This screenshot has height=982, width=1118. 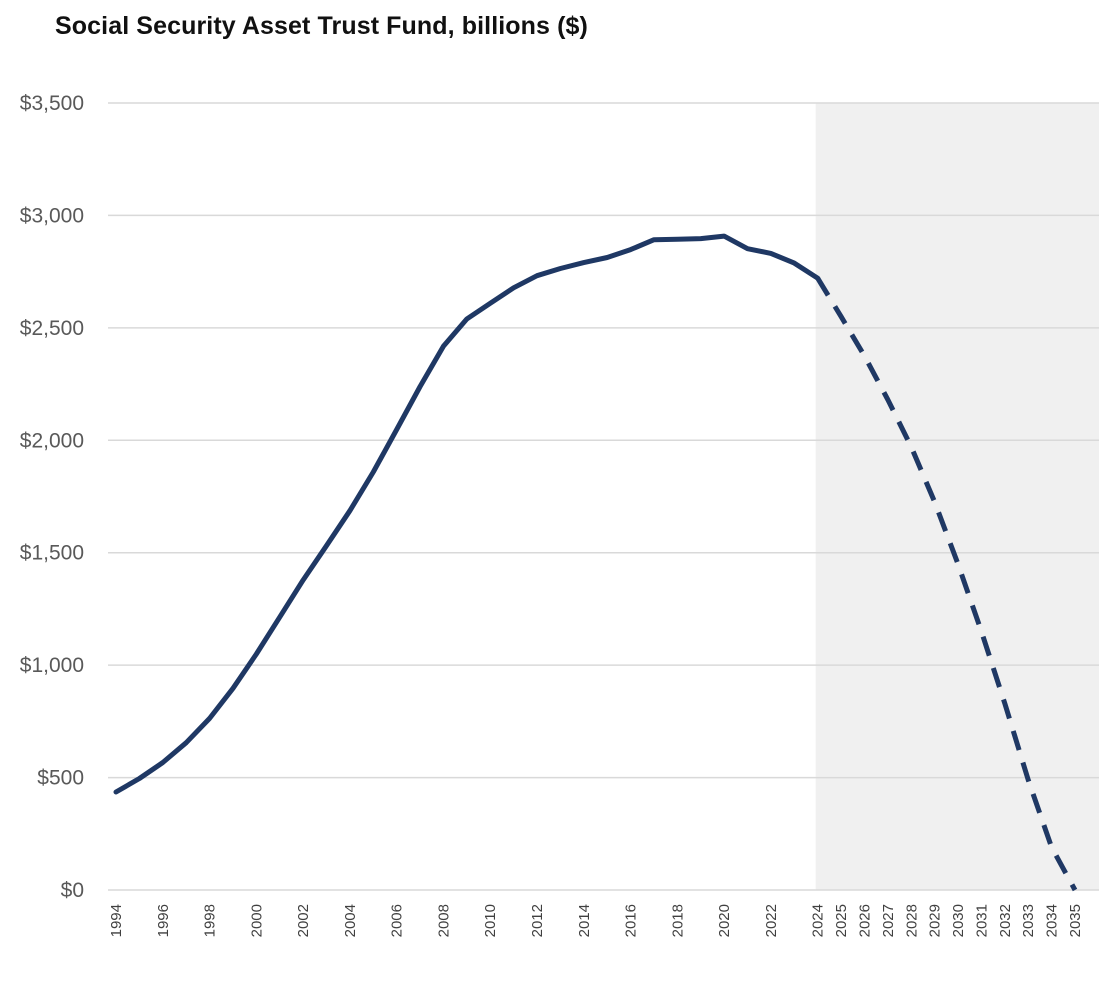 What do you see at coordinates (52, 328) in the screenshot?
I see `y-tick-label: $2,500` at bounding box center [52, 328].